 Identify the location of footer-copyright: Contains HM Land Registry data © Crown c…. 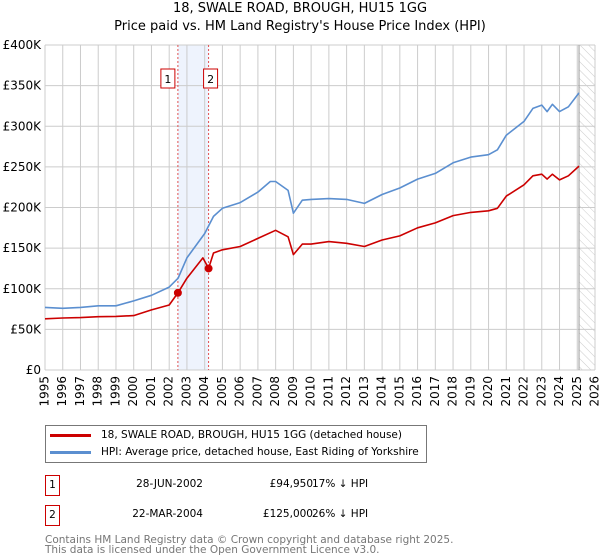
(249, 540).